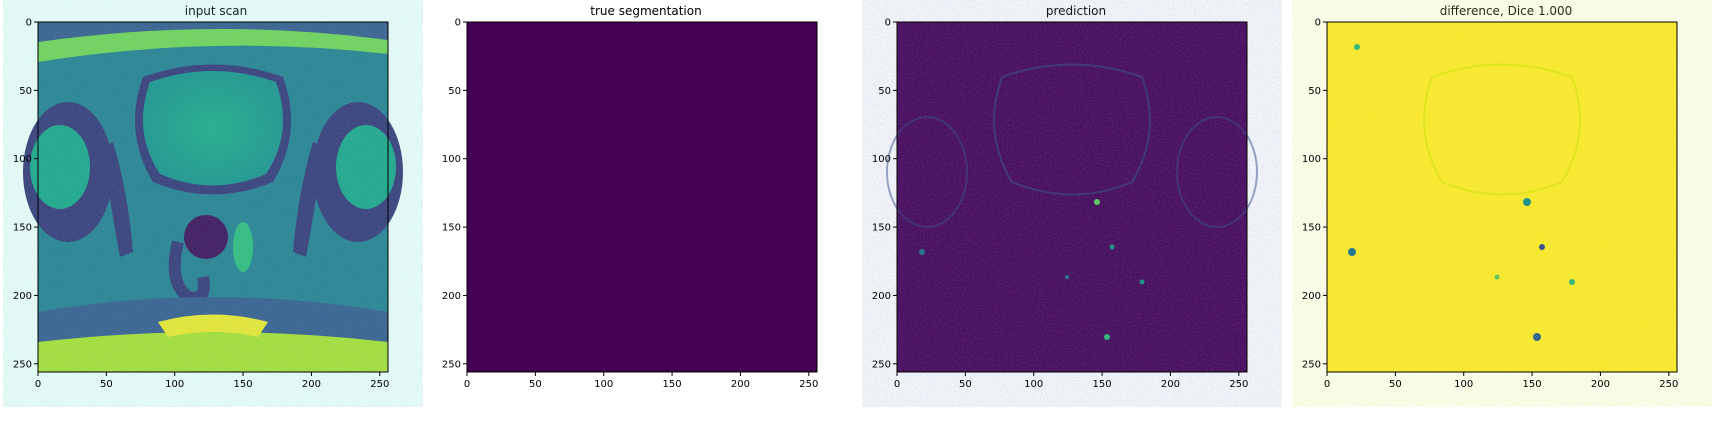 Image resolution: width=1728 pixels, height=432 pixels. What do you see at coordinates (1506, 11) in the screenshot?
I see `panel-title: difference, Dice 1.000` at bounding box center [1506, 11].